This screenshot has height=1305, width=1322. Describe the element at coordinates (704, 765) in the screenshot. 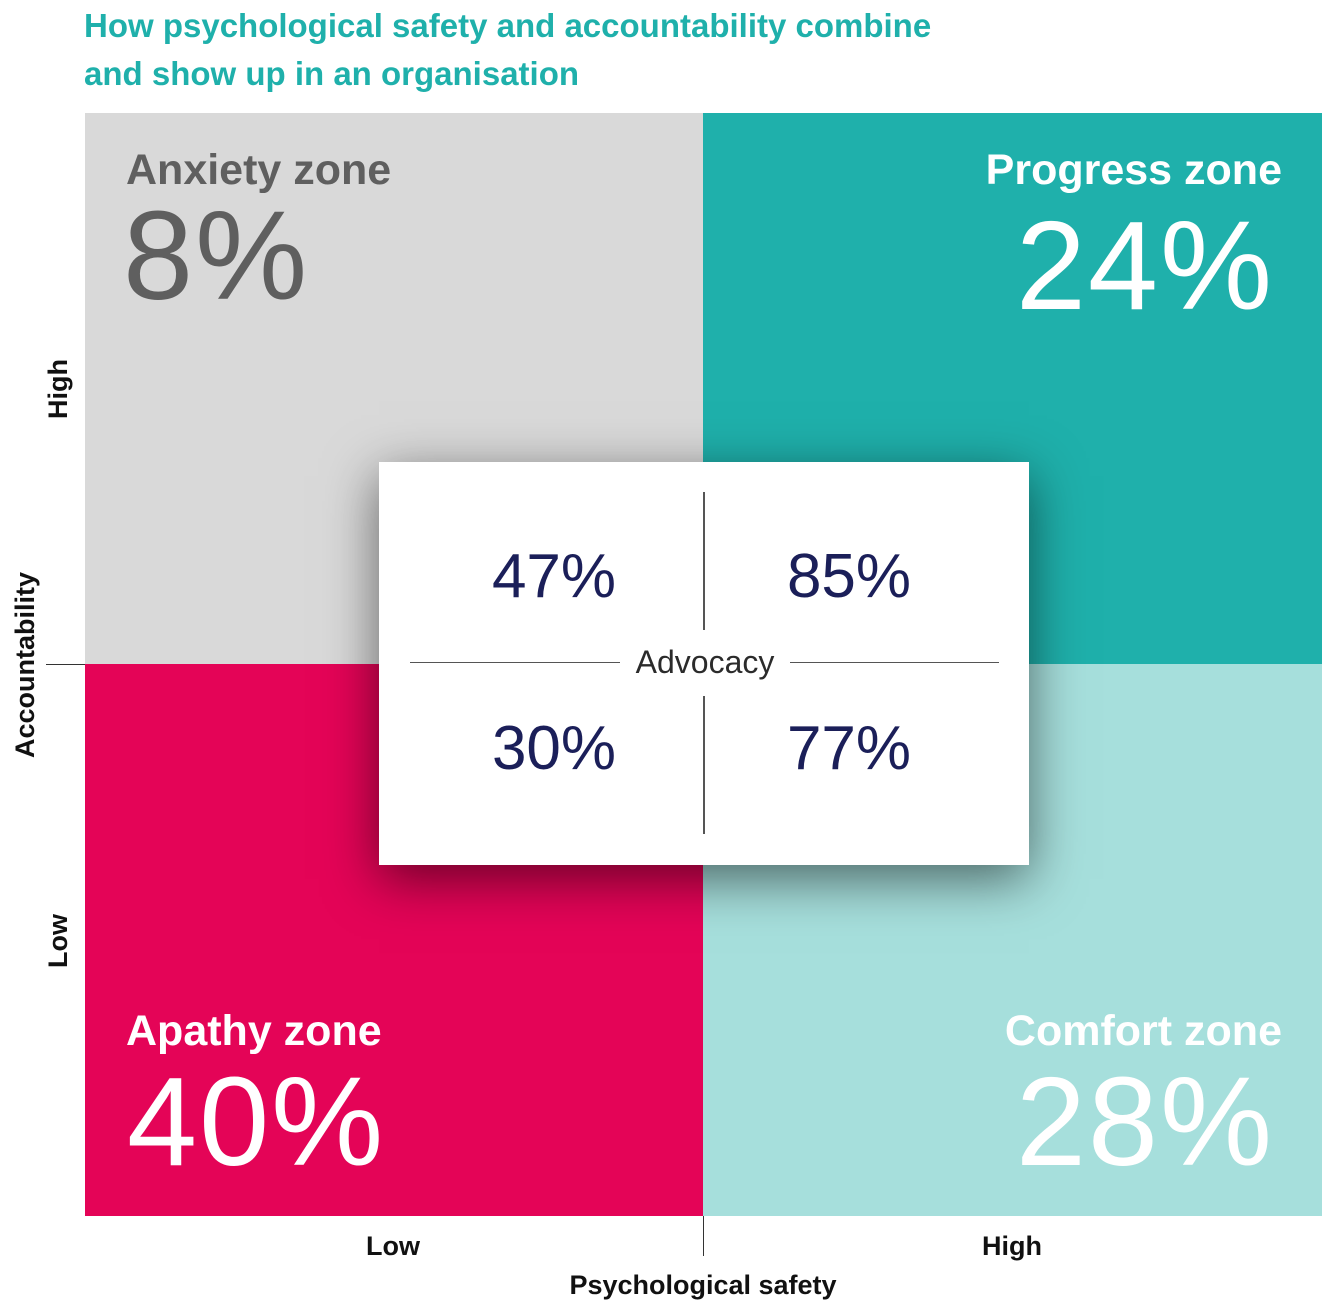

I see `advocacy-divider-vertical-bottom` at that location.